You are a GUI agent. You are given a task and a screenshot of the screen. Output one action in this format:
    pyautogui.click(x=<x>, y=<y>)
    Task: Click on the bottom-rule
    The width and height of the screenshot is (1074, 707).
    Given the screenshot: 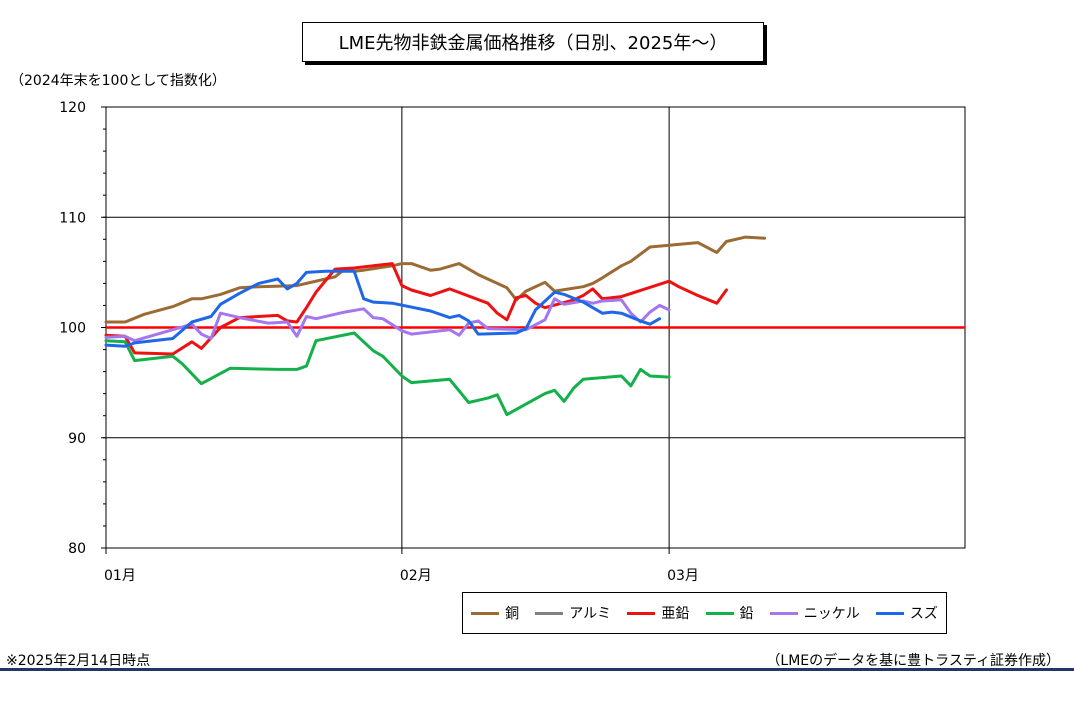 What is the action you would take?
    pyautogui.click(x=537, y=669)
    